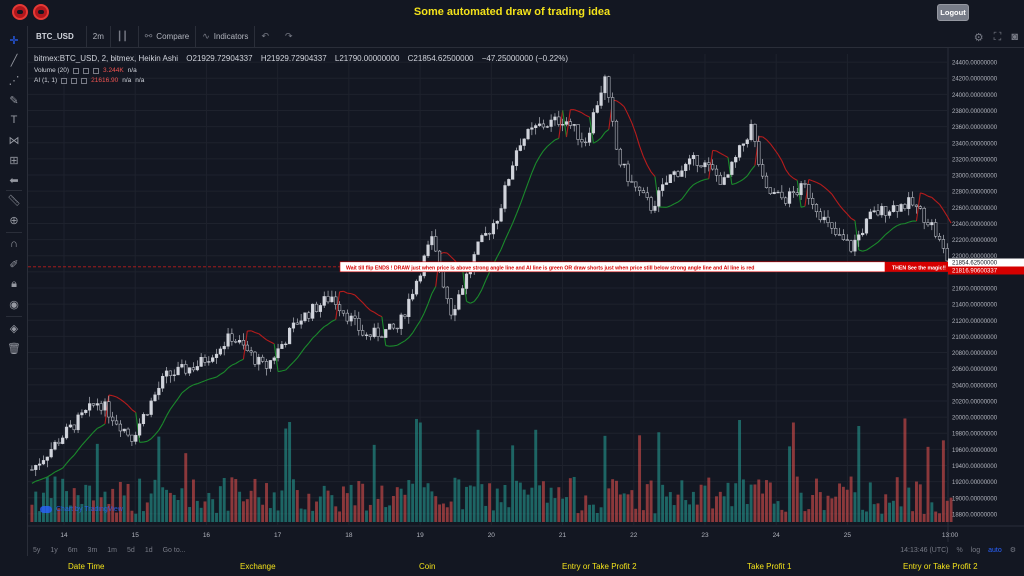 The width and height of the screenshot is (1024, 576). What do you see at coordinates (92, 550) in the screenshot?
I see `range-3m: 3m` at bounding box center [92, 550].